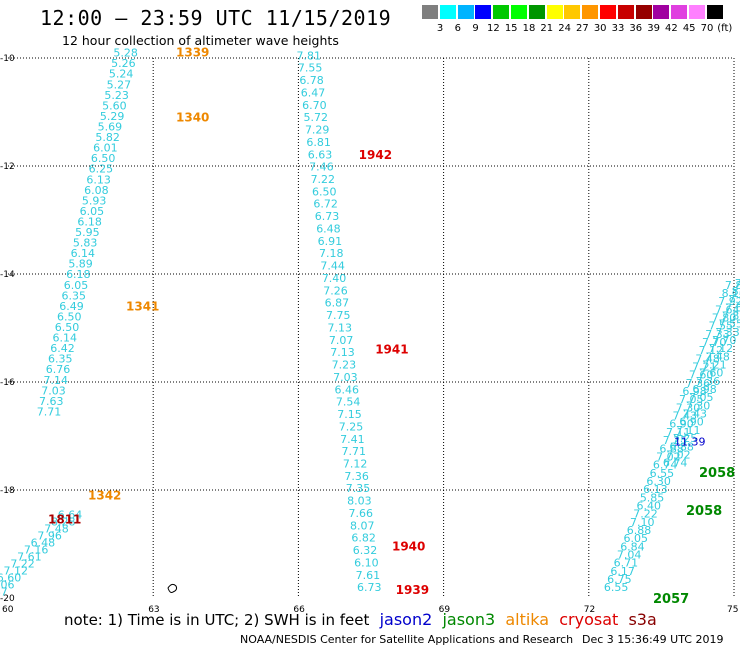 This screenshot has width=740, height=650. I want to click on x-tick-label: 60, so click(8, 610).